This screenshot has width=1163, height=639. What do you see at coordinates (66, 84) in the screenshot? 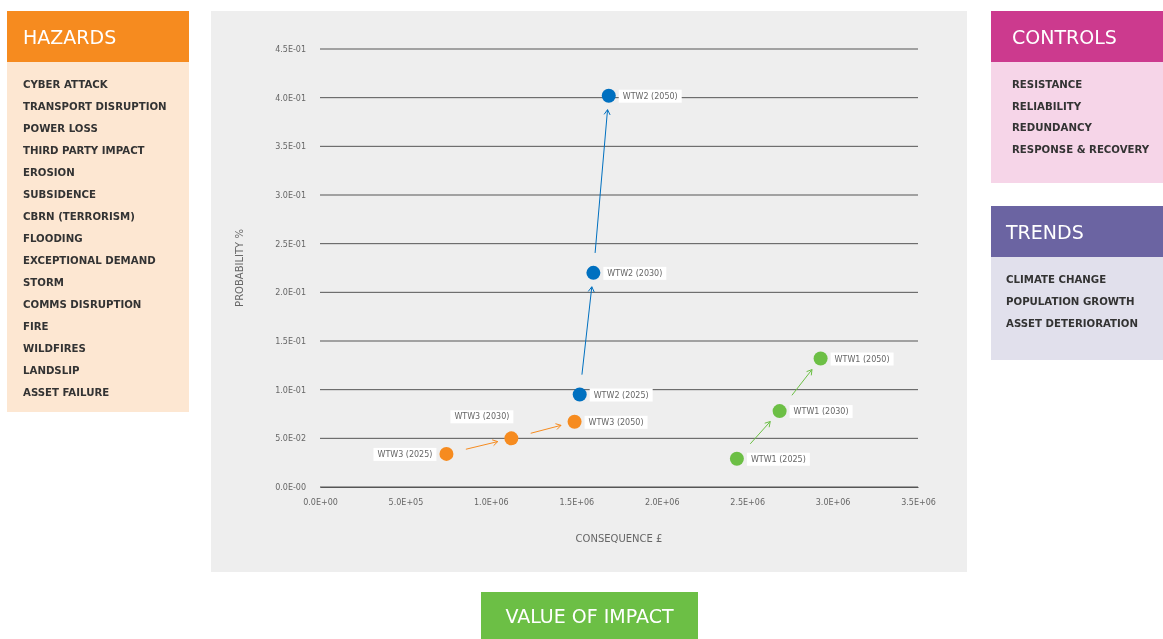
I see `text: CYBER ATTACK` at bounding box center [66, 84].